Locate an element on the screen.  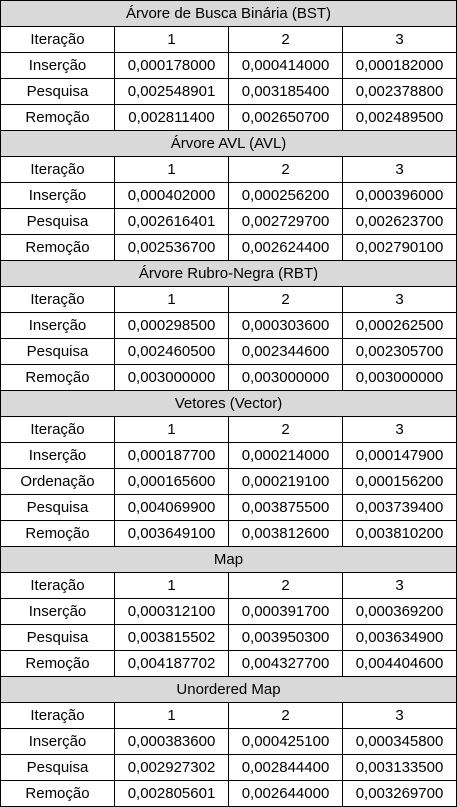
time-value-cell: 0,002729700 is located at coordinates (285, 221).